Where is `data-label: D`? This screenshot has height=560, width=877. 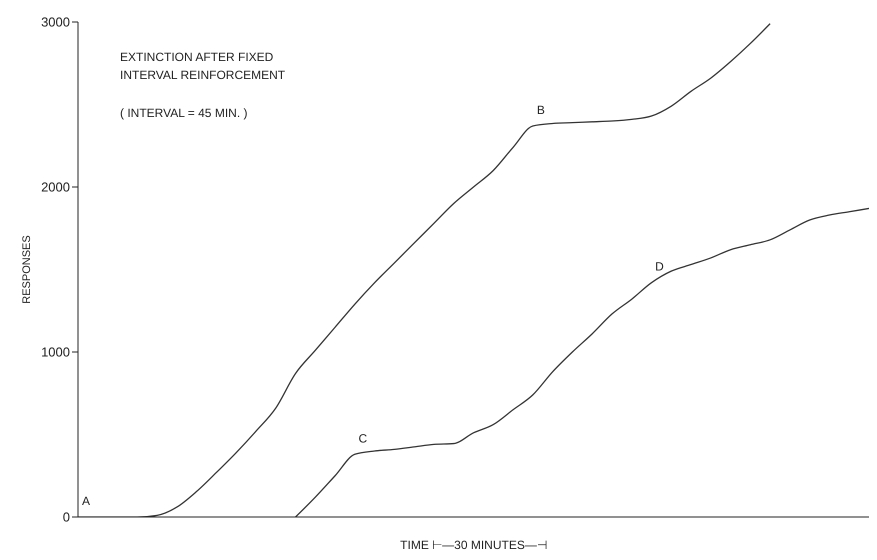
data-label: D is located at coordinates (659, 267).